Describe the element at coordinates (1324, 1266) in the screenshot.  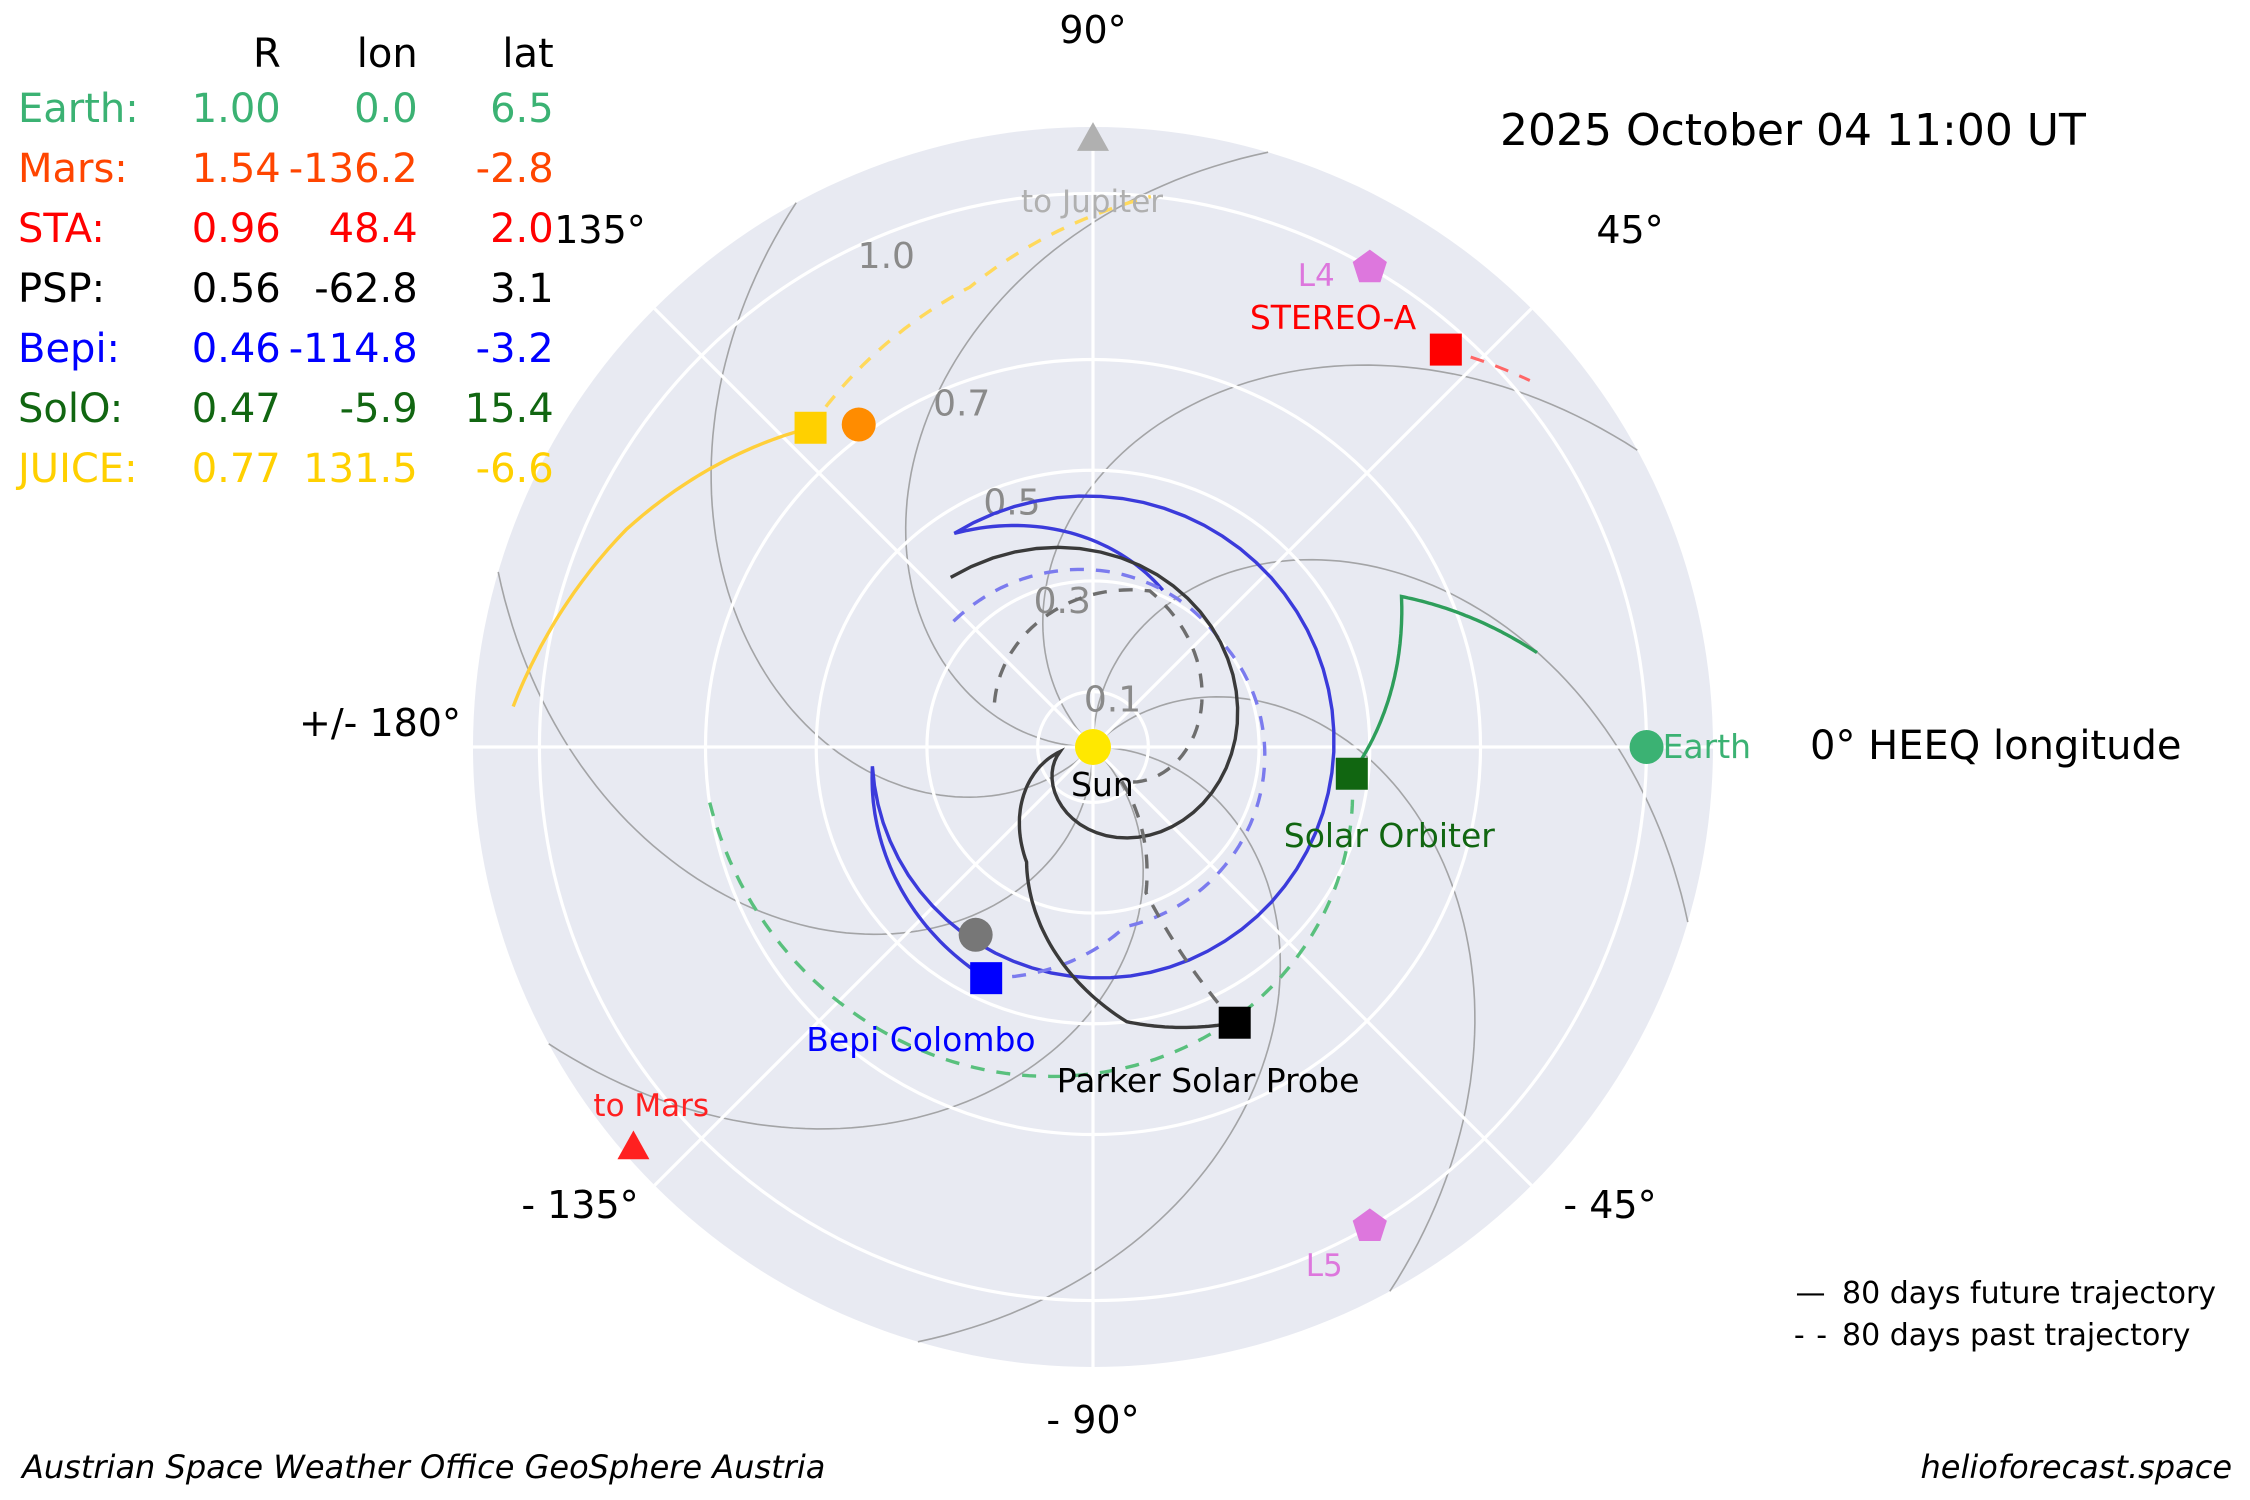
I see `object-label-l5: L5` at that location.